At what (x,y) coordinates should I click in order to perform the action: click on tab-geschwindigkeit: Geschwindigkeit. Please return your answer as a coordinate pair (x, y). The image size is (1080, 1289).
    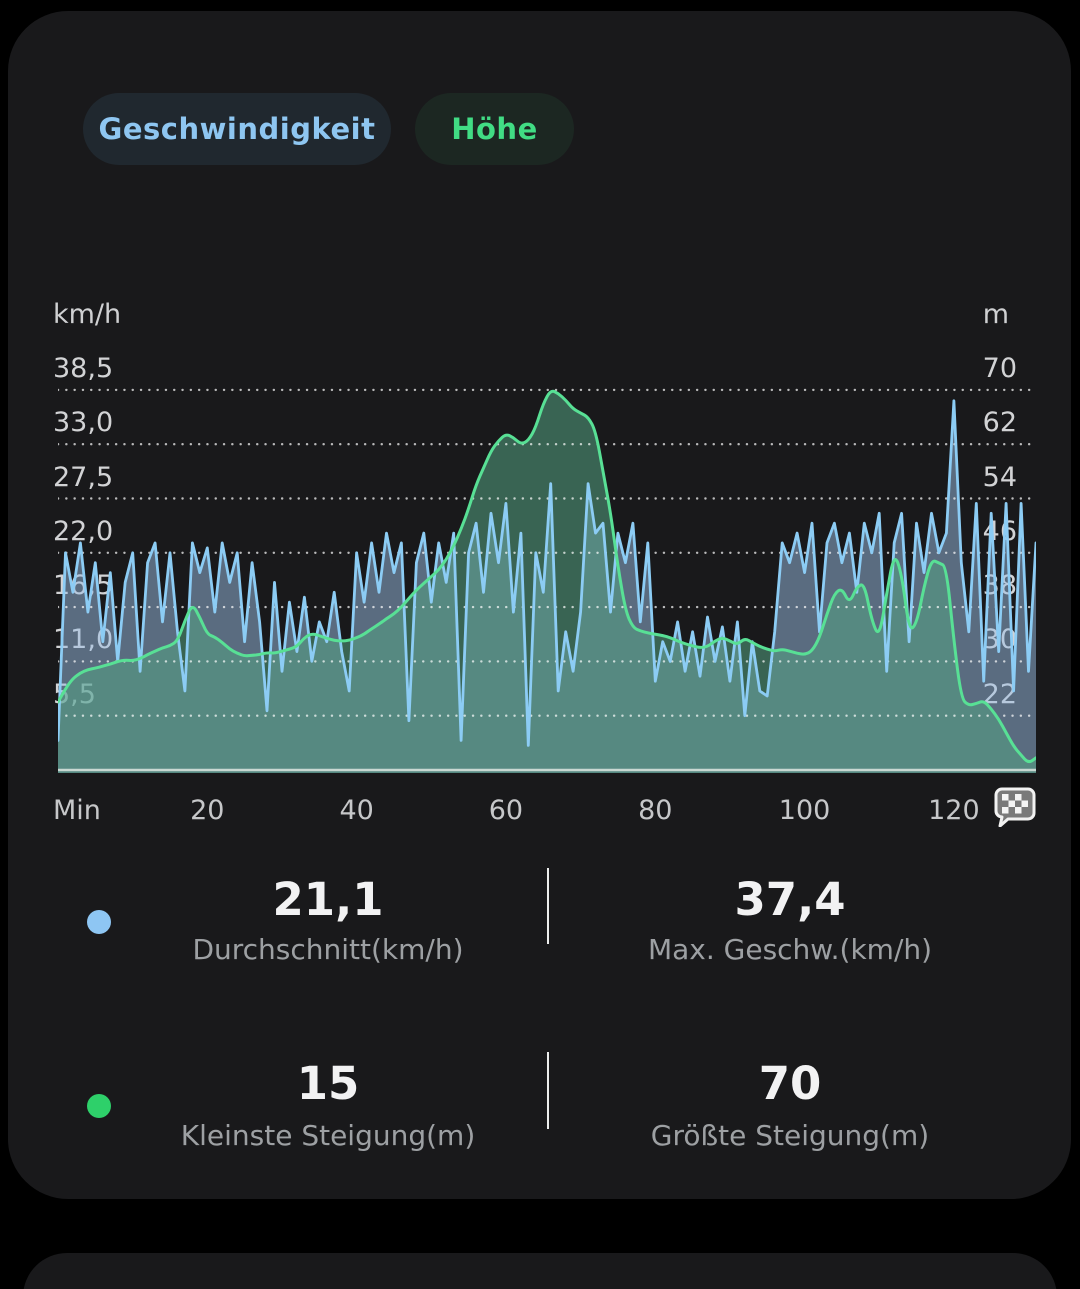
    Looking at the image, I should click on (237, 129).